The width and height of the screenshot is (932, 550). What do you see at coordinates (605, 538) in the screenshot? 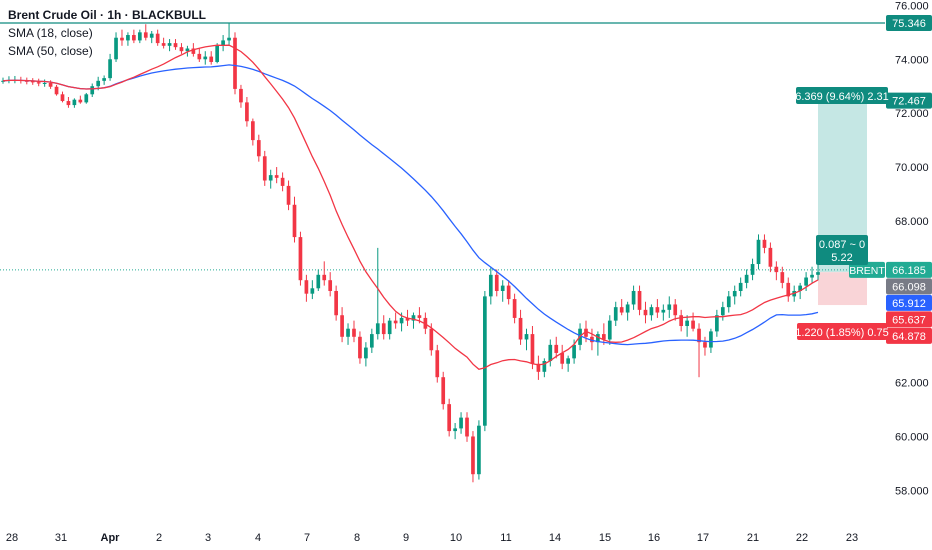
I see `x-tick-label: 15` at bounding box center [605, 538].